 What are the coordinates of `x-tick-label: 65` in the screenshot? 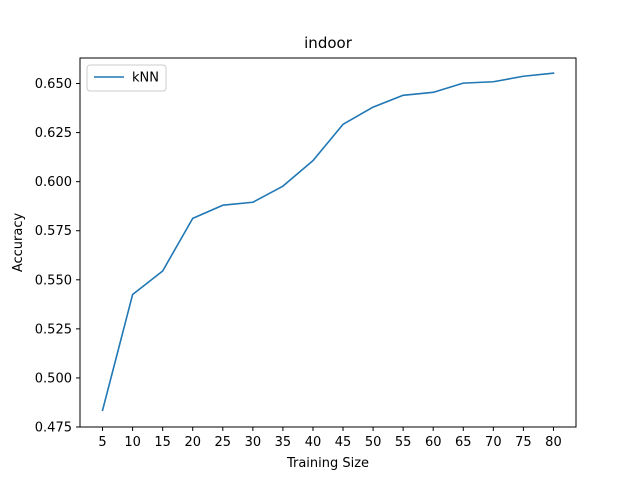 It's located at (463, 442).